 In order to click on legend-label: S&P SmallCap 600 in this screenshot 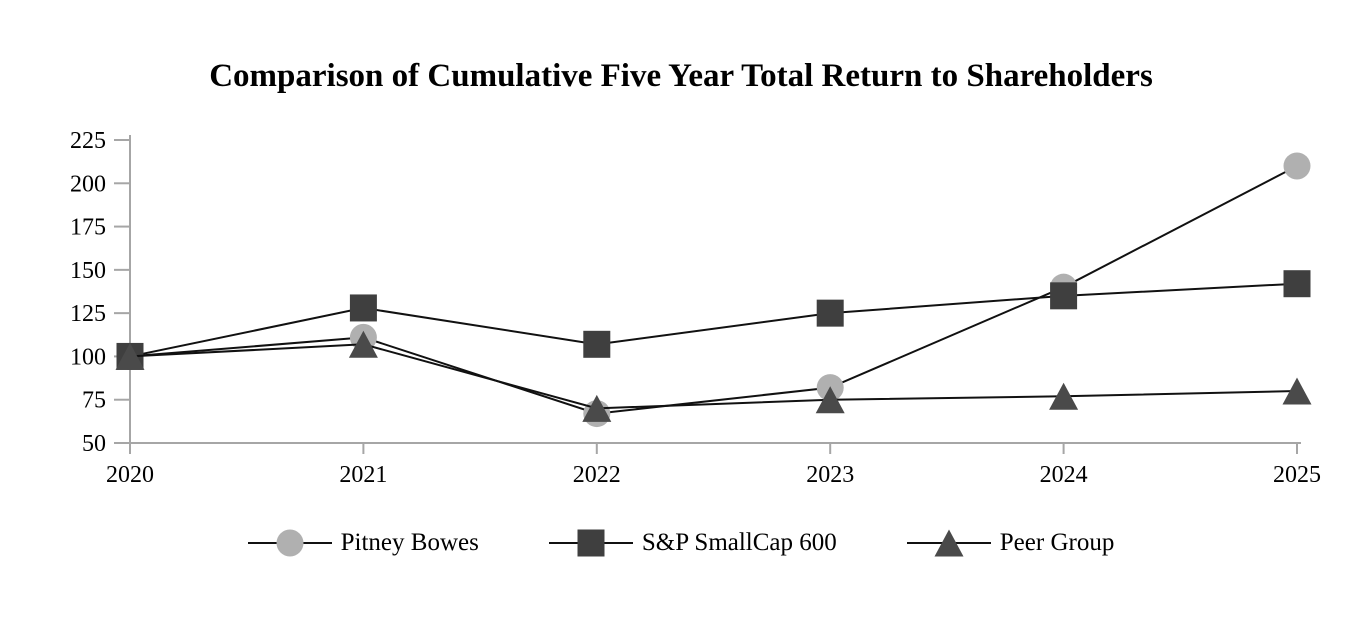, I will do `click(739, 542)`.